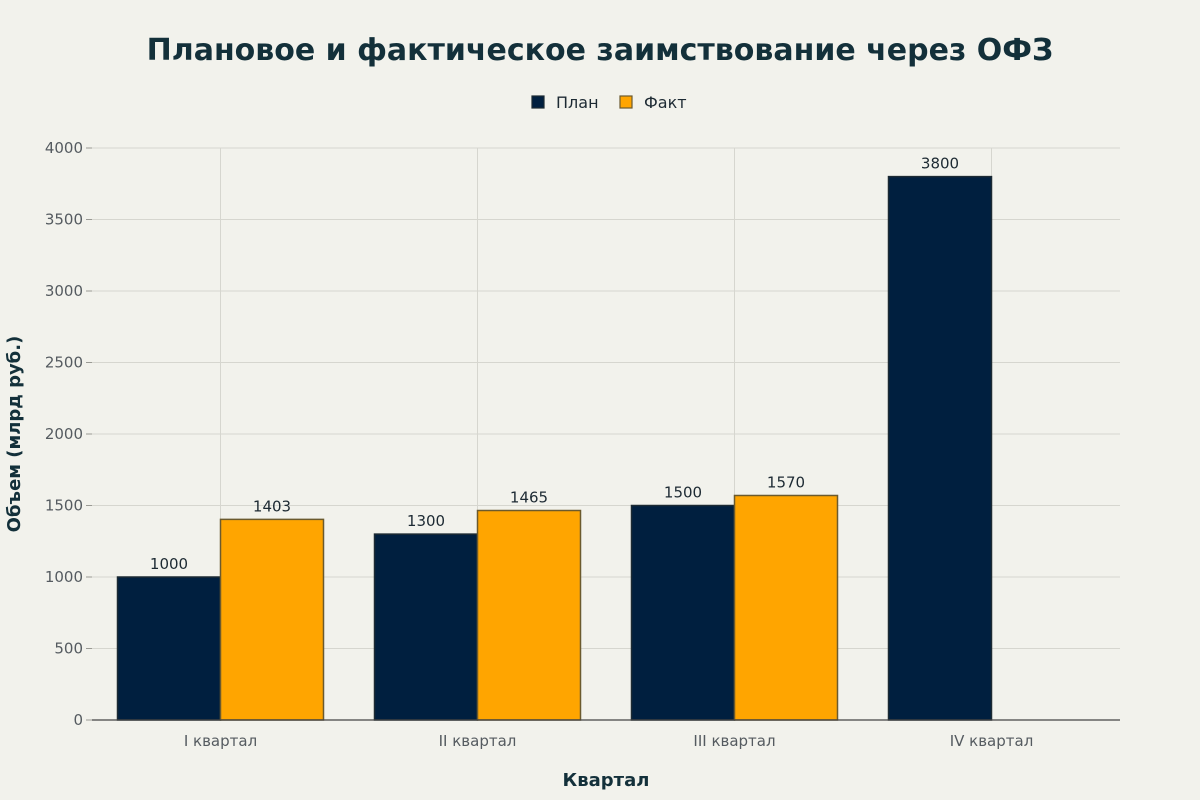 The image size is (1200, 800). I want to click on x-tick-label: II квартал, so click(478, 741).